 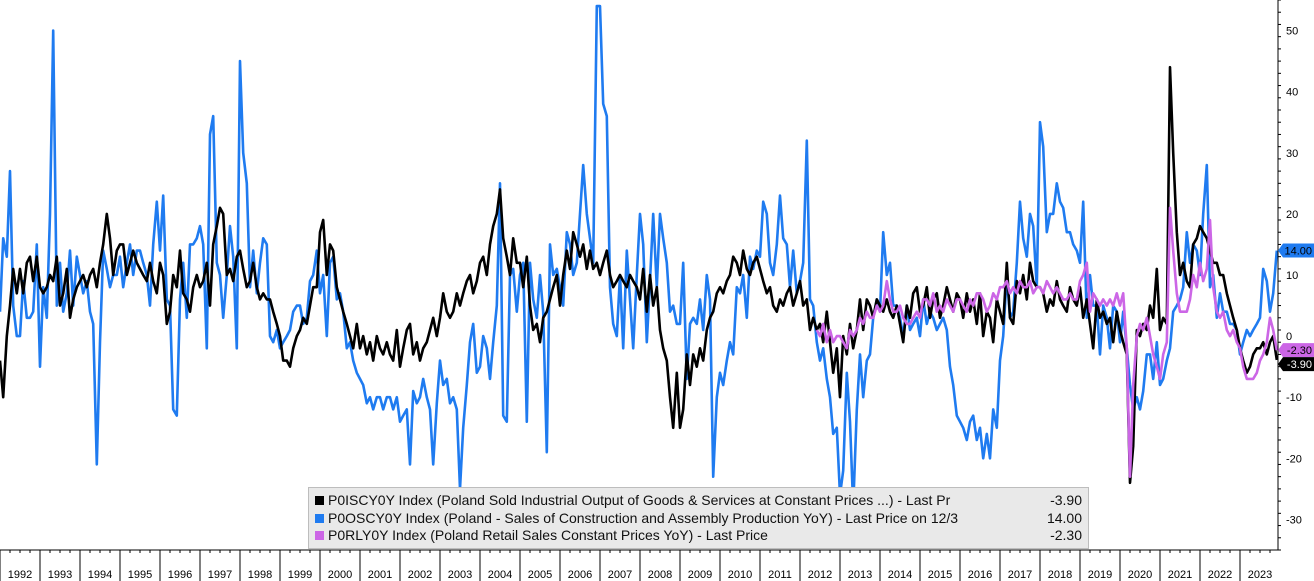 What do you see at coordinates (420, 575) in the screenshot?
I see `x-tick-label: 2002` at bounding box center [420, 575].